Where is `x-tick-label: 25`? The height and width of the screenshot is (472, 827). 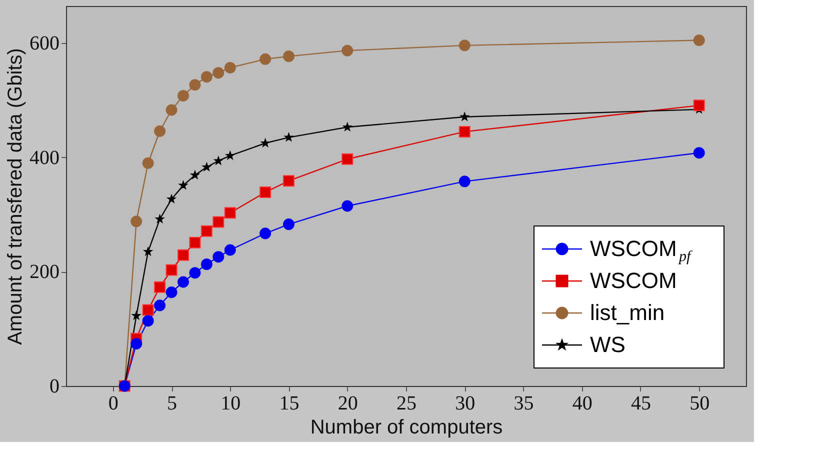 x-tick-label: 25 is located at coordinates (406, 403).